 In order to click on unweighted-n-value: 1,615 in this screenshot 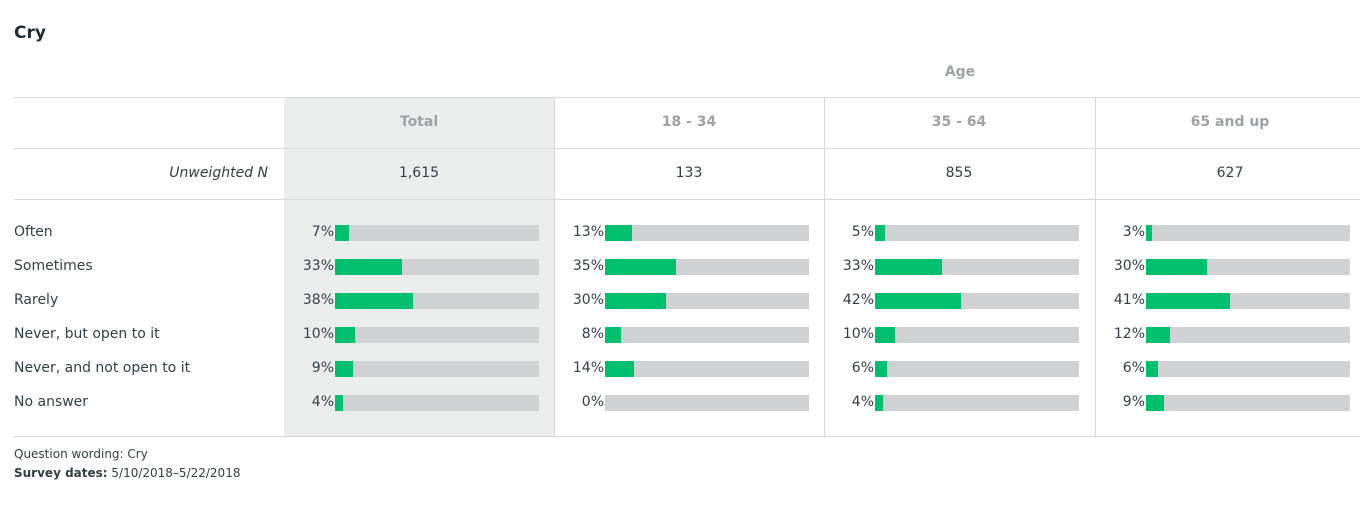, I will do `click(419, 173)`.